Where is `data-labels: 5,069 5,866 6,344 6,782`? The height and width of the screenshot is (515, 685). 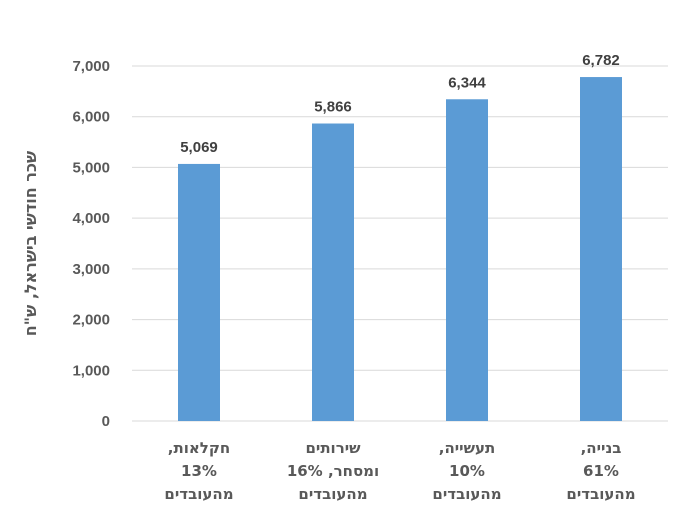 data-labels: 5,069 5,866 6,344 6,782 is located at coordinates (400, 104).